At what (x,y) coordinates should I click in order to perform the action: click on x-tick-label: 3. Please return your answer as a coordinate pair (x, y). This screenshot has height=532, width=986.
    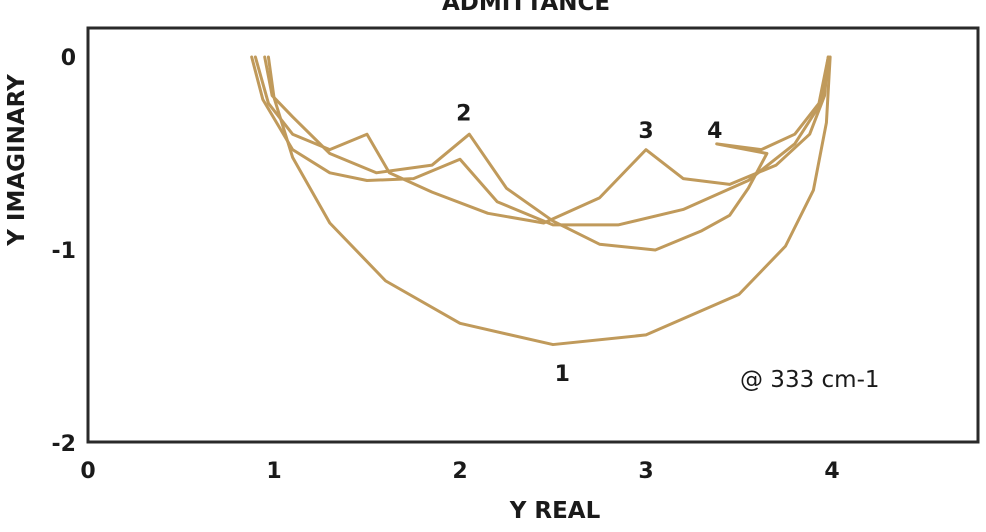
    Looking at the image, I should click on (645, 471).